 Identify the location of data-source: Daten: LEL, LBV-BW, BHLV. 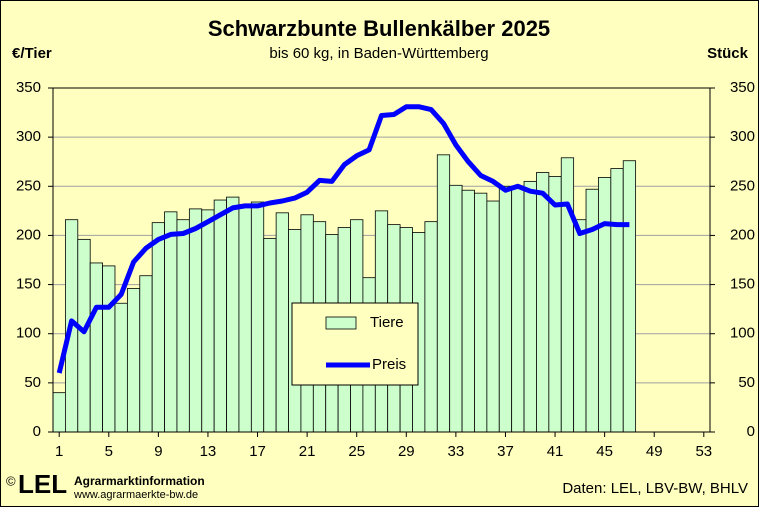
(655, 488).